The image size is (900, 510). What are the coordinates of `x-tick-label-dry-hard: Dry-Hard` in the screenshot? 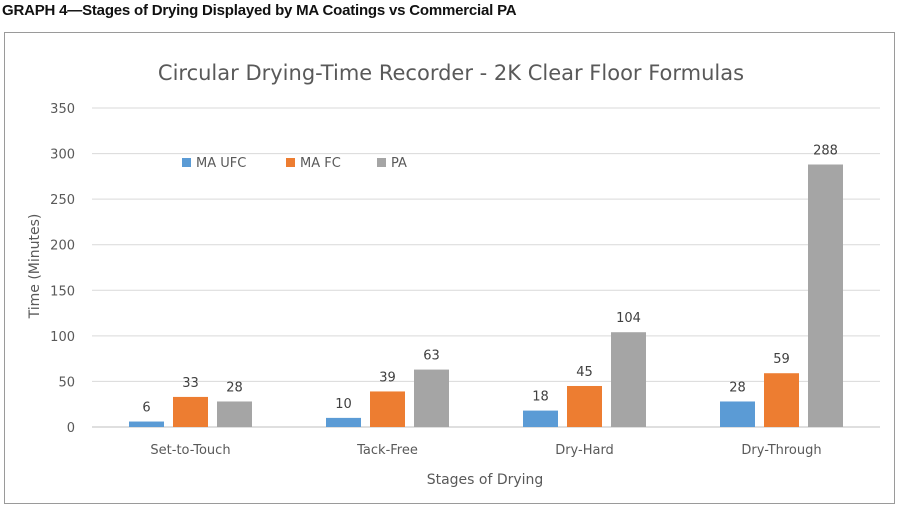 It's located at (584, 450).